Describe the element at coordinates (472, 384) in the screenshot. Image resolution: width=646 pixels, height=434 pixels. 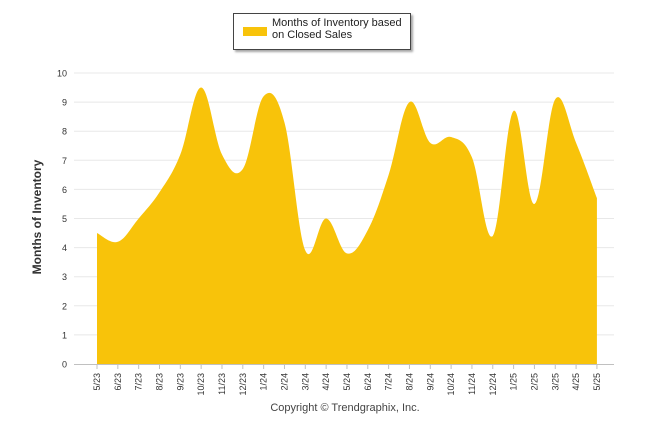
I see `x-tick-label-11-24: 11/24` at that location.